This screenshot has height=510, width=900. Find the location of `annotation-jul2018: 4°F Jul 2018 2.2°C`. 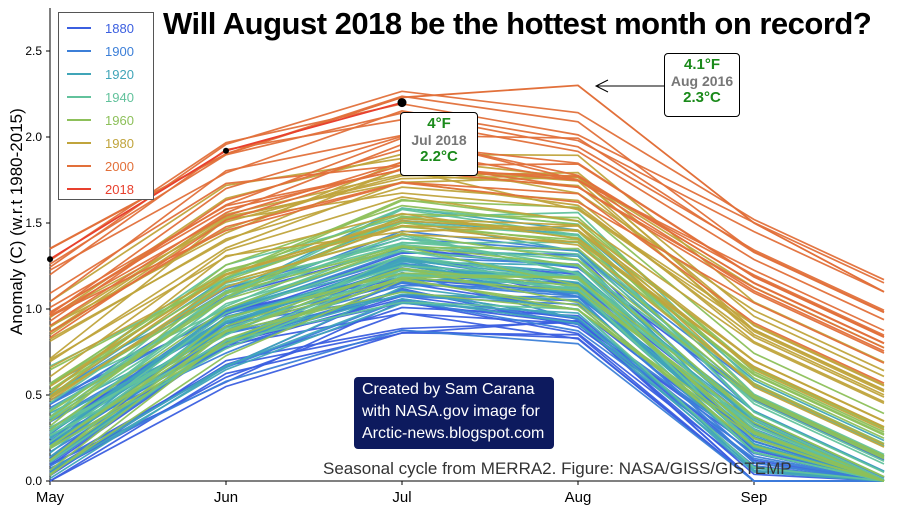

annotation-jul2018: 4°F Jul 2018 2.2°C is located at coordinates (439, 144).